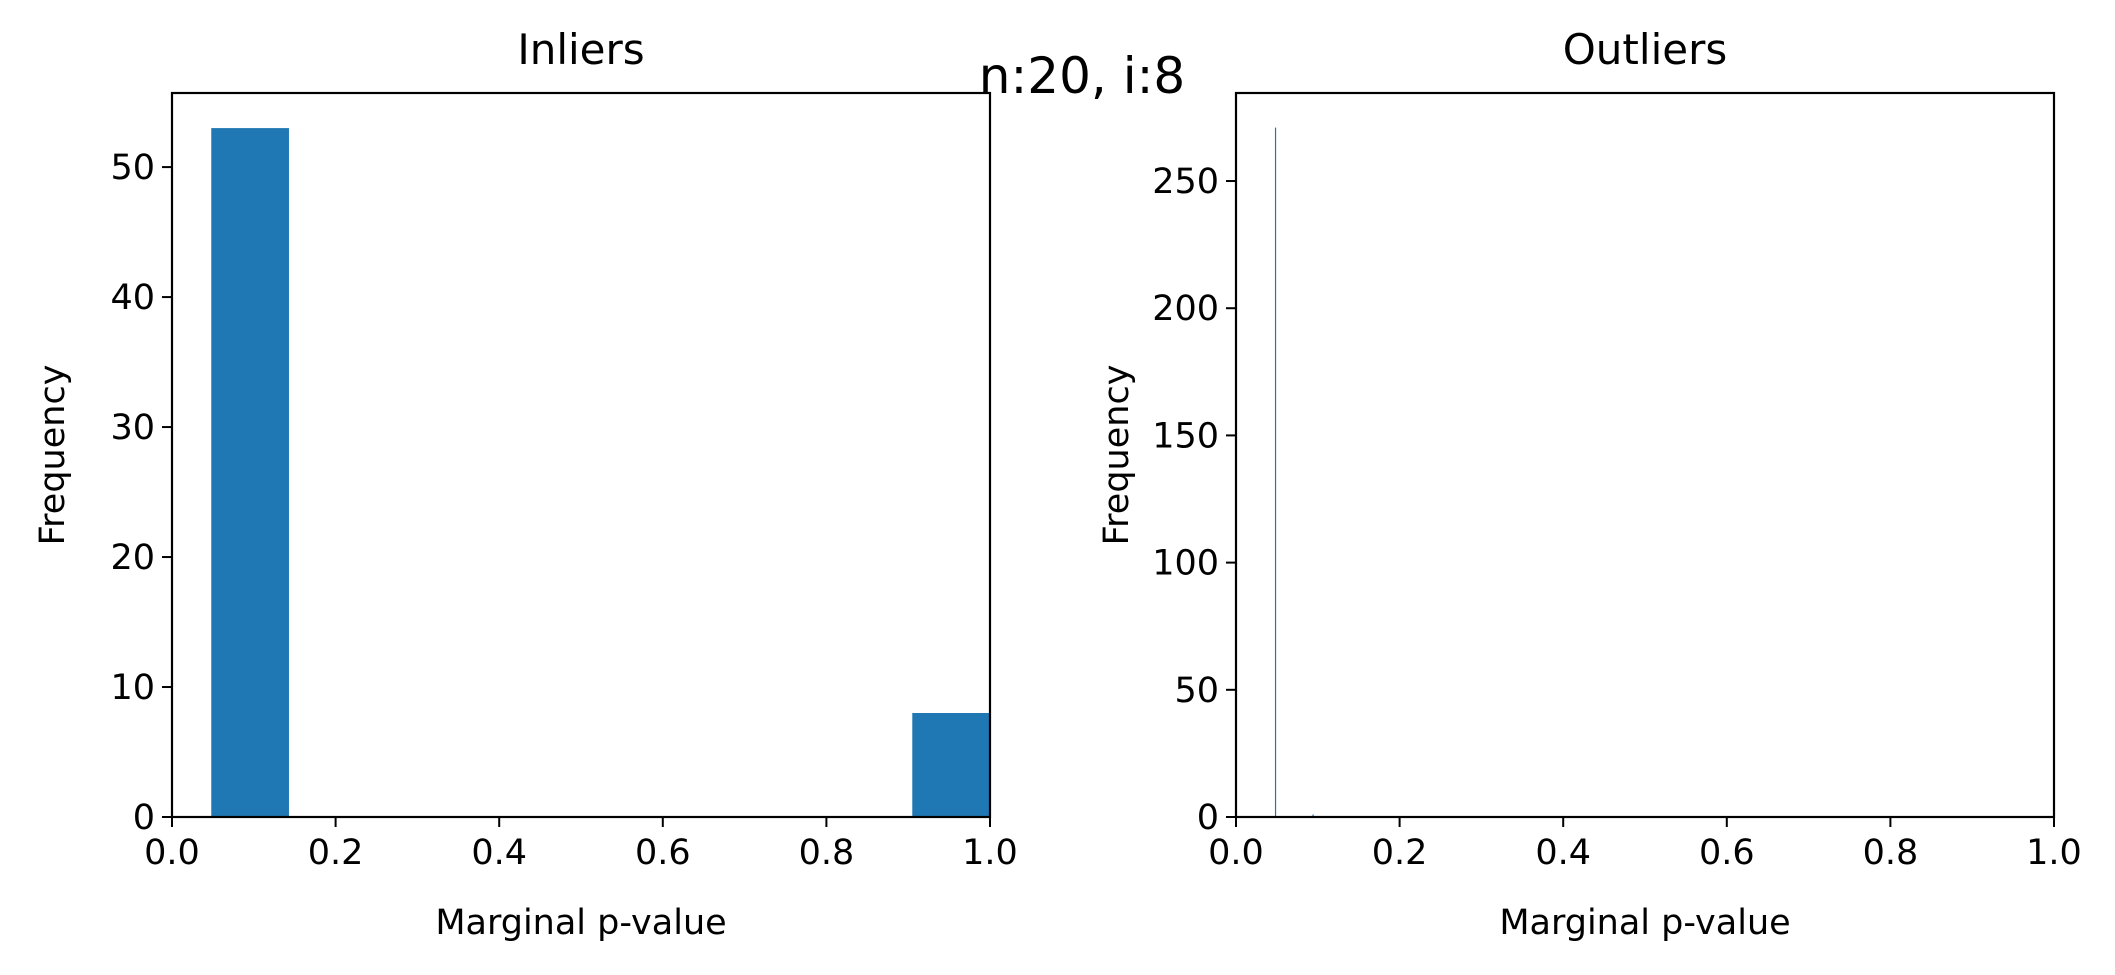 This screenshot has width=2115, height=975. What do you see at coordinates (1185, 182) in the screenshot?
I see `y-tick-label: 250` at bounding box center [1185, 182].